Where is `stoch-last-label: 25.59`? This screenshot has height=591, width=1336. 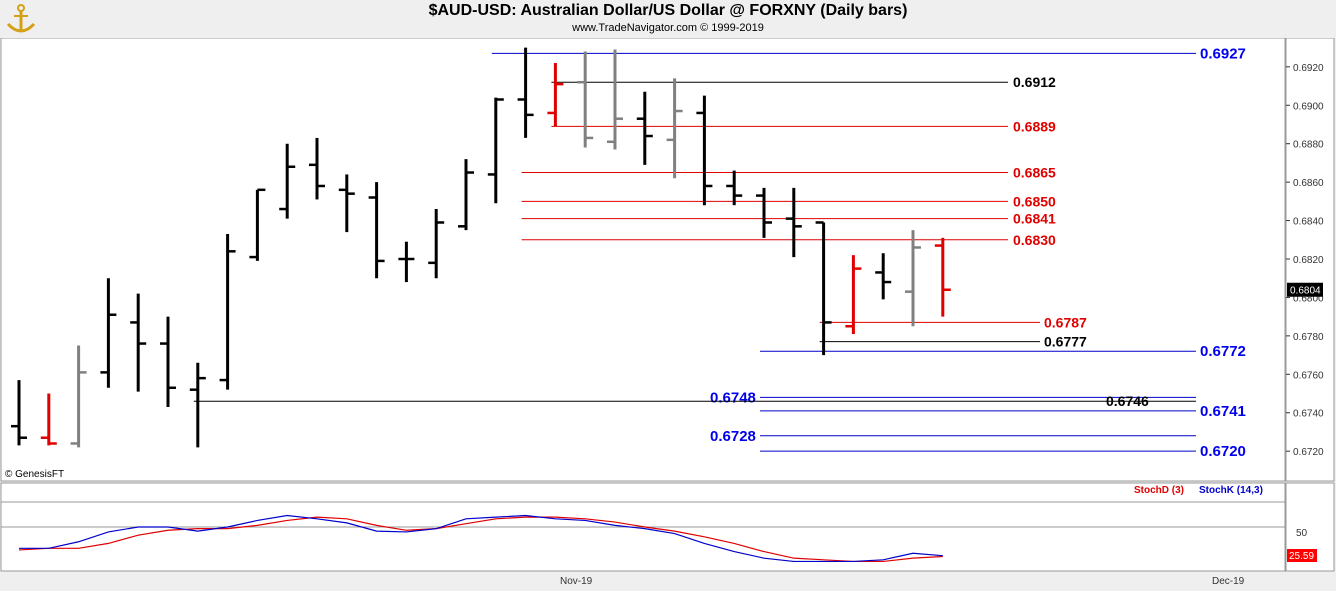
stoch-last-label: 25.59 is located at coordinates (1301, 556).